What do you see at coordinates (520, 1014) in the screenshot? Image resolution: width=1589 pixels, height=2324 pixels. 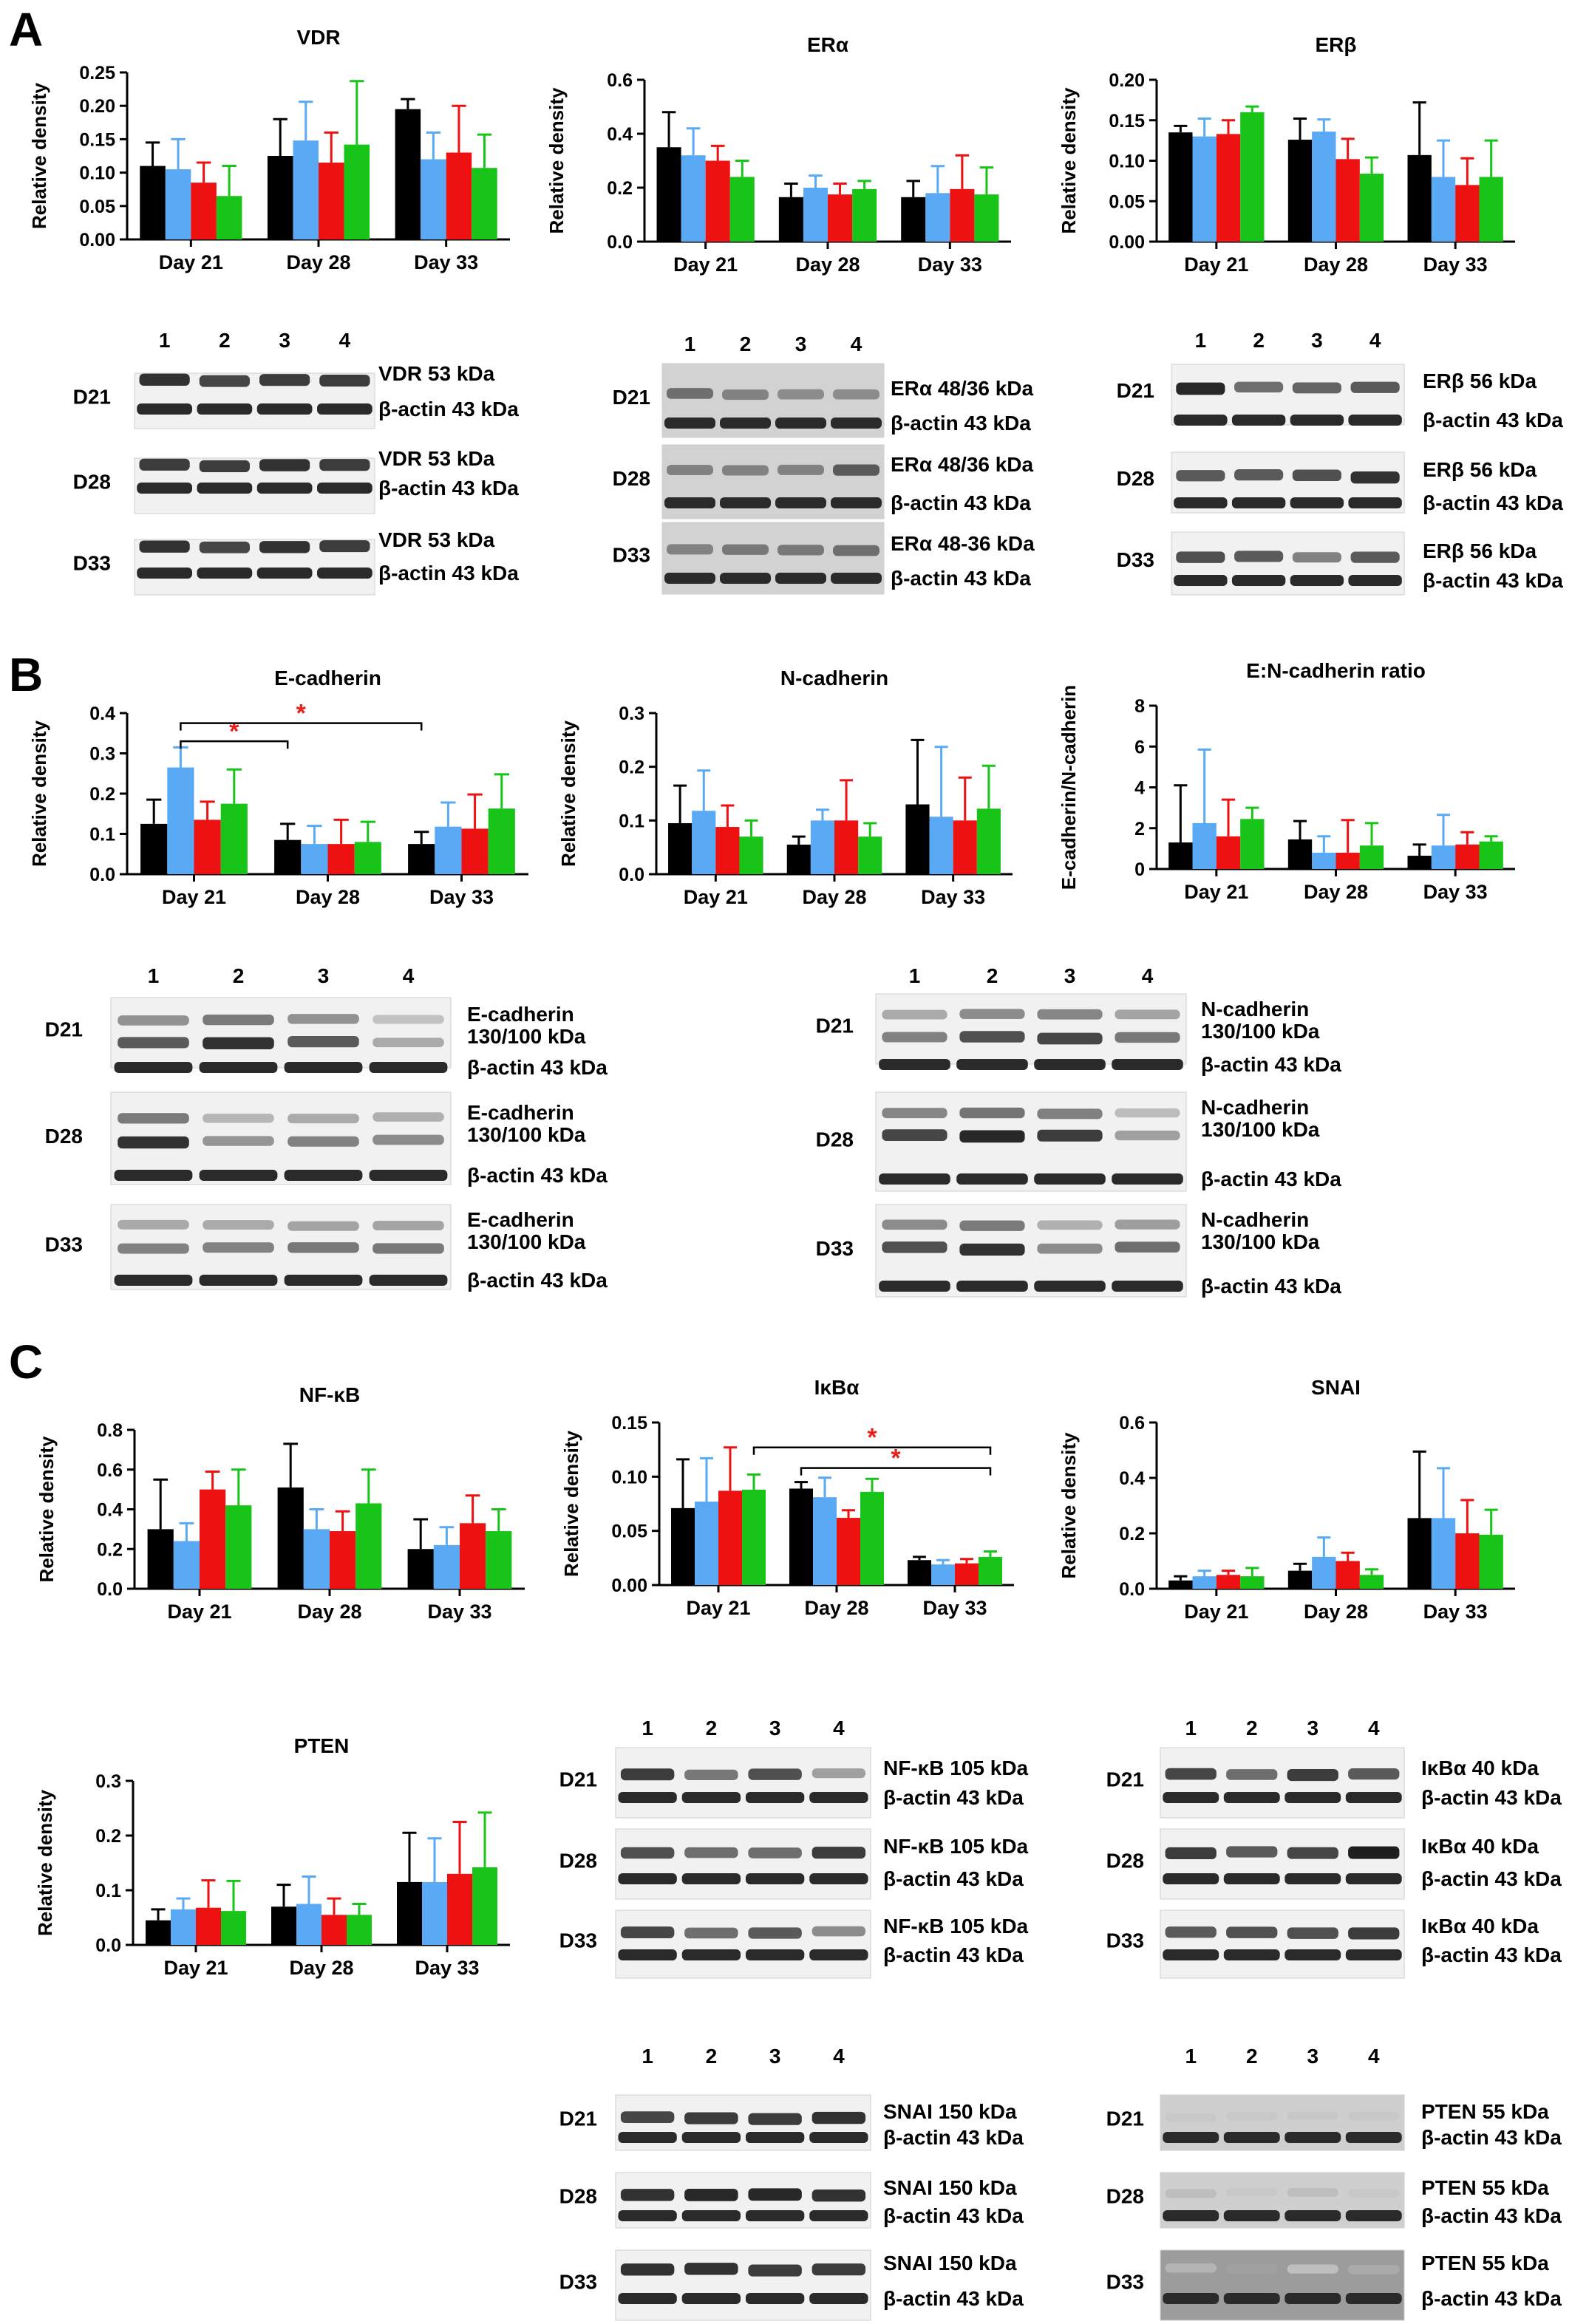 I see `band-label: E-cadherin` at bounding box center [520, 1014].